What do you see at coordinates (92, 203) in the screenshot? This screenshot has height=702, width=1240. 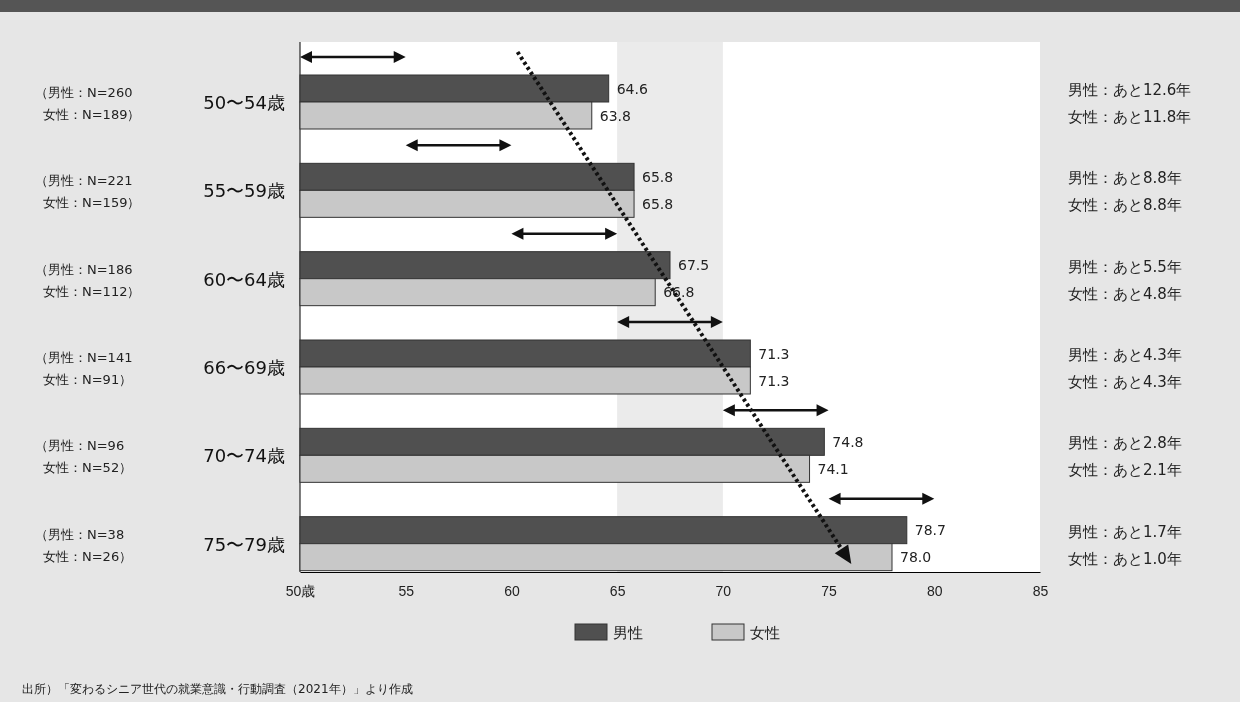 I see `text: 女性：N=159）` at bounding box center [92, 203].